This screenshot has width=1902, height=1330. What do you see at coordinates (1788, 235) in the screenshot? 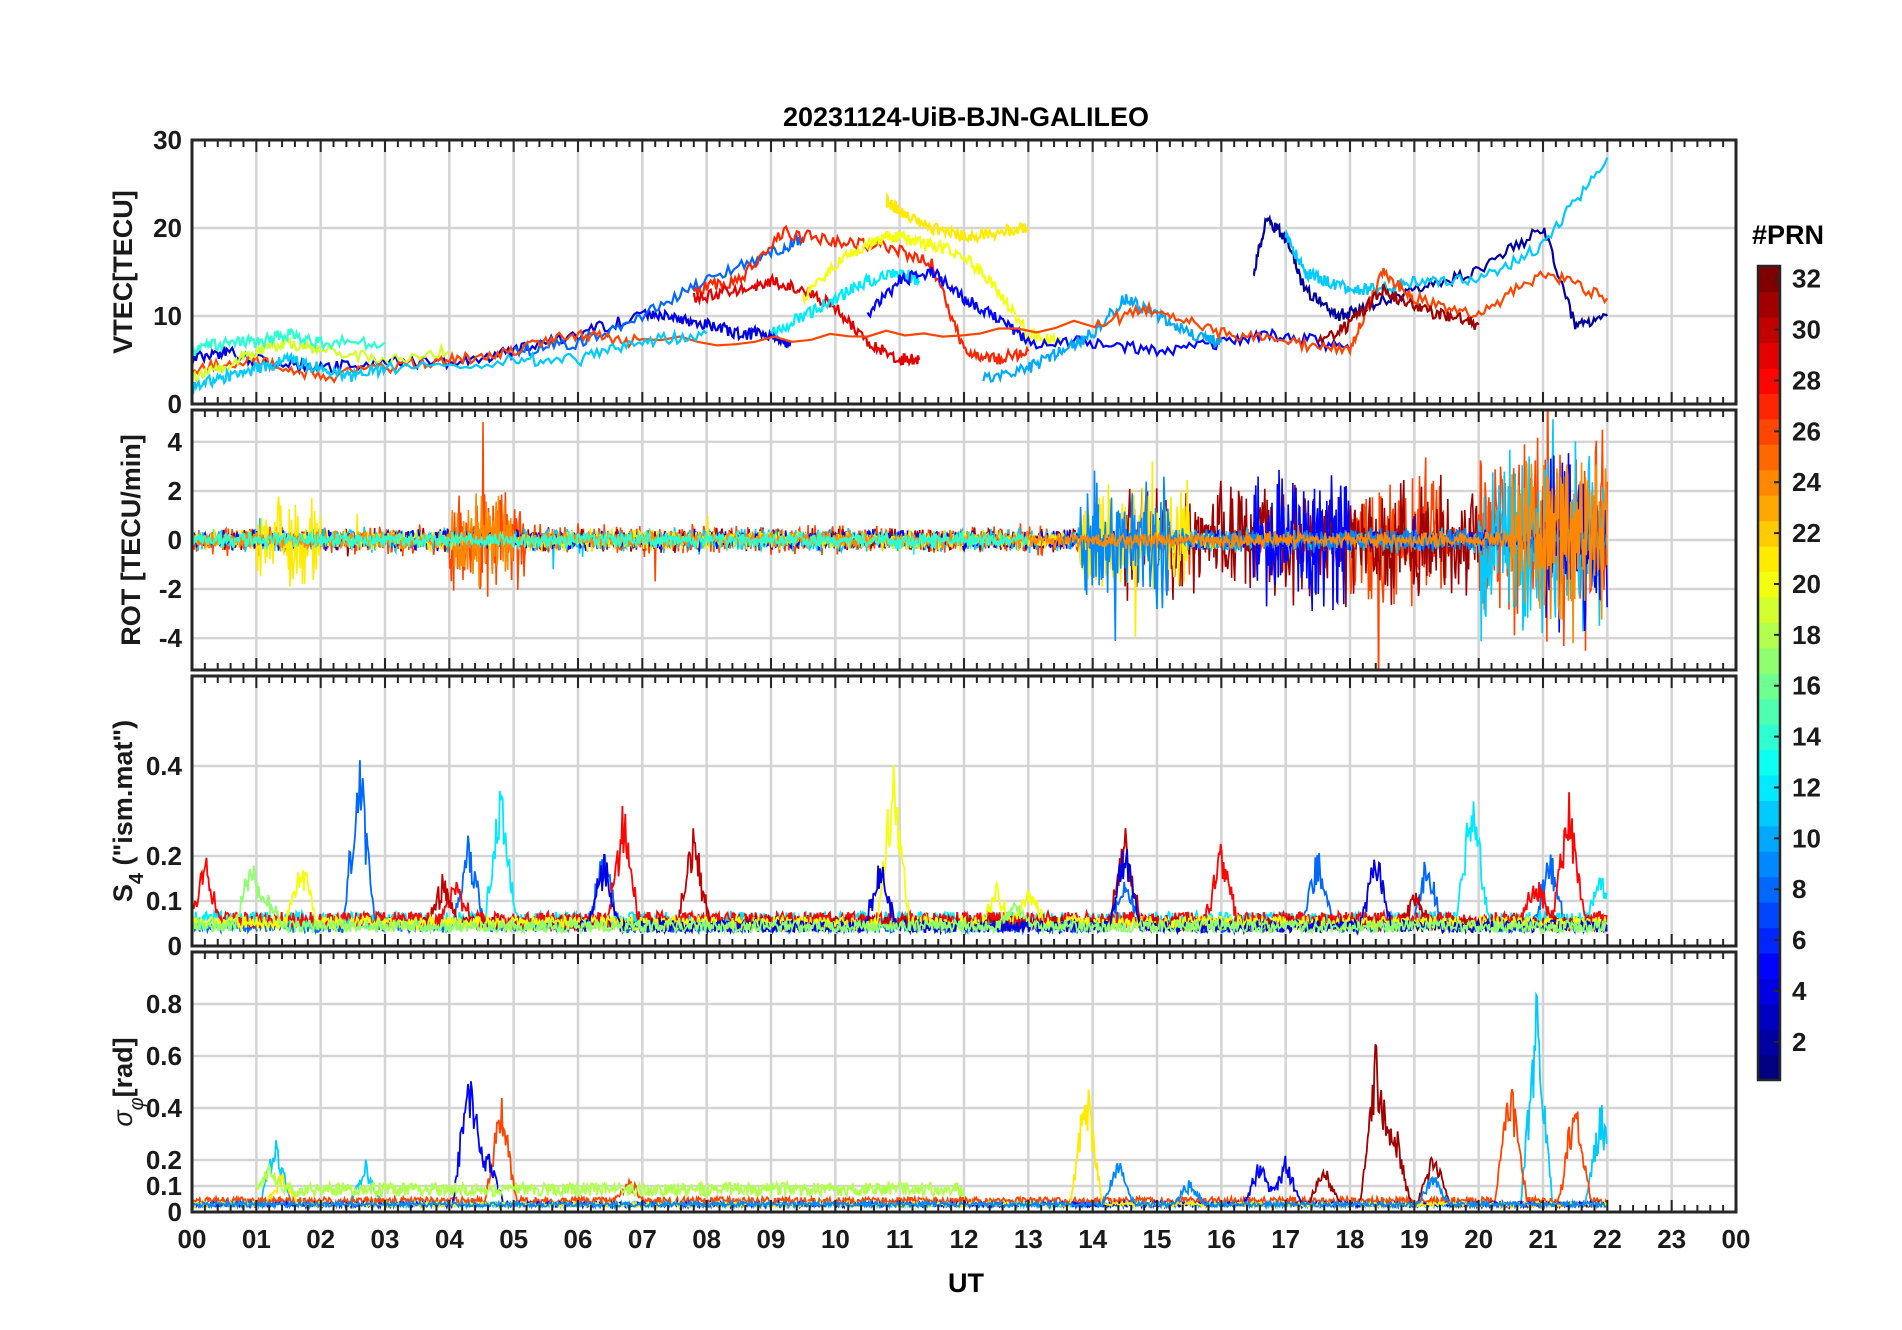
I see `colorbar-label: #PRN` at bounding box center [1788, 235].